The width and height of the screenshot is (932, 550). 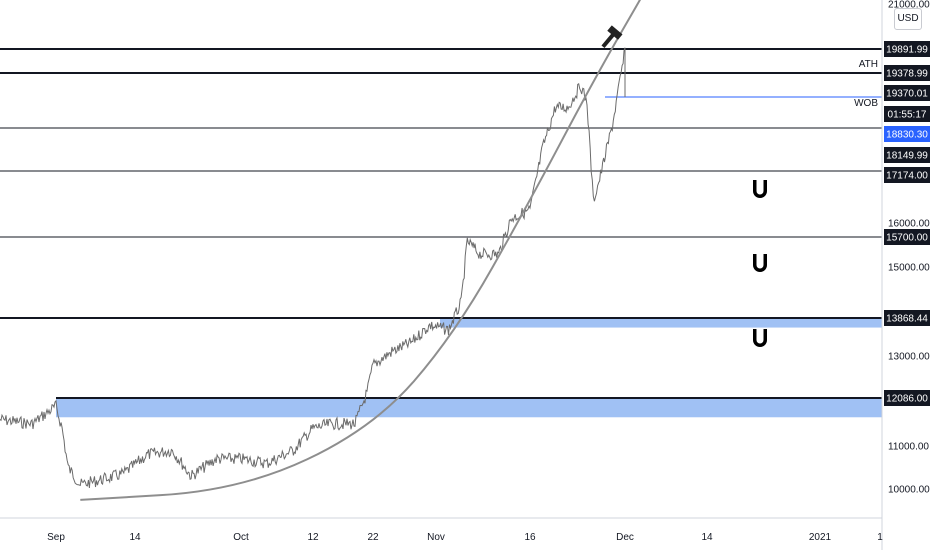 What do you see at coordinates (909, 5) in the screenshot?
I see `y-tick-label: 21000.00` at bounding box center [909, 5].